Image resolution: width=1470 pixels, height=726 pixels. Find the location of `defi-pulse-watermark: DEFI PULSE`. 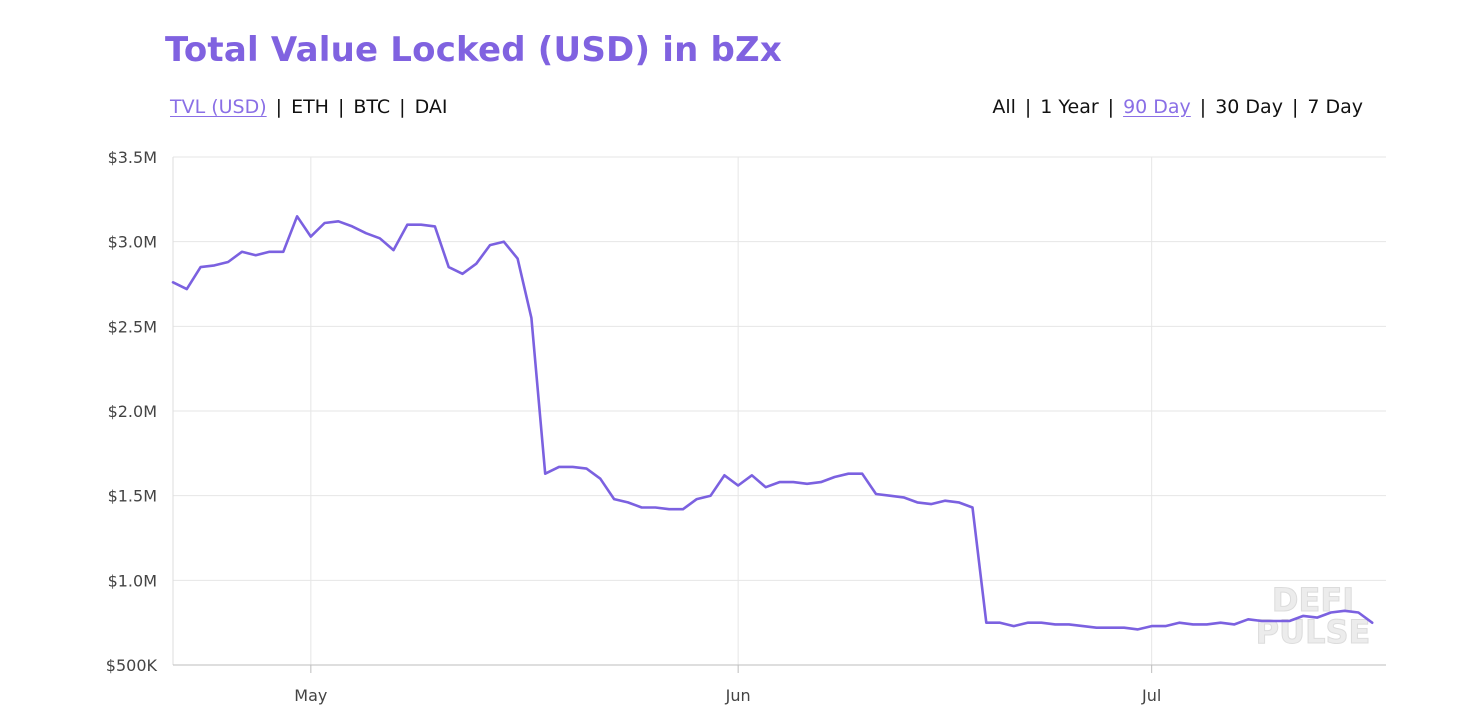

defi-pulse-watermark: DEFI PULSE is located at coordinates (1313, 616).